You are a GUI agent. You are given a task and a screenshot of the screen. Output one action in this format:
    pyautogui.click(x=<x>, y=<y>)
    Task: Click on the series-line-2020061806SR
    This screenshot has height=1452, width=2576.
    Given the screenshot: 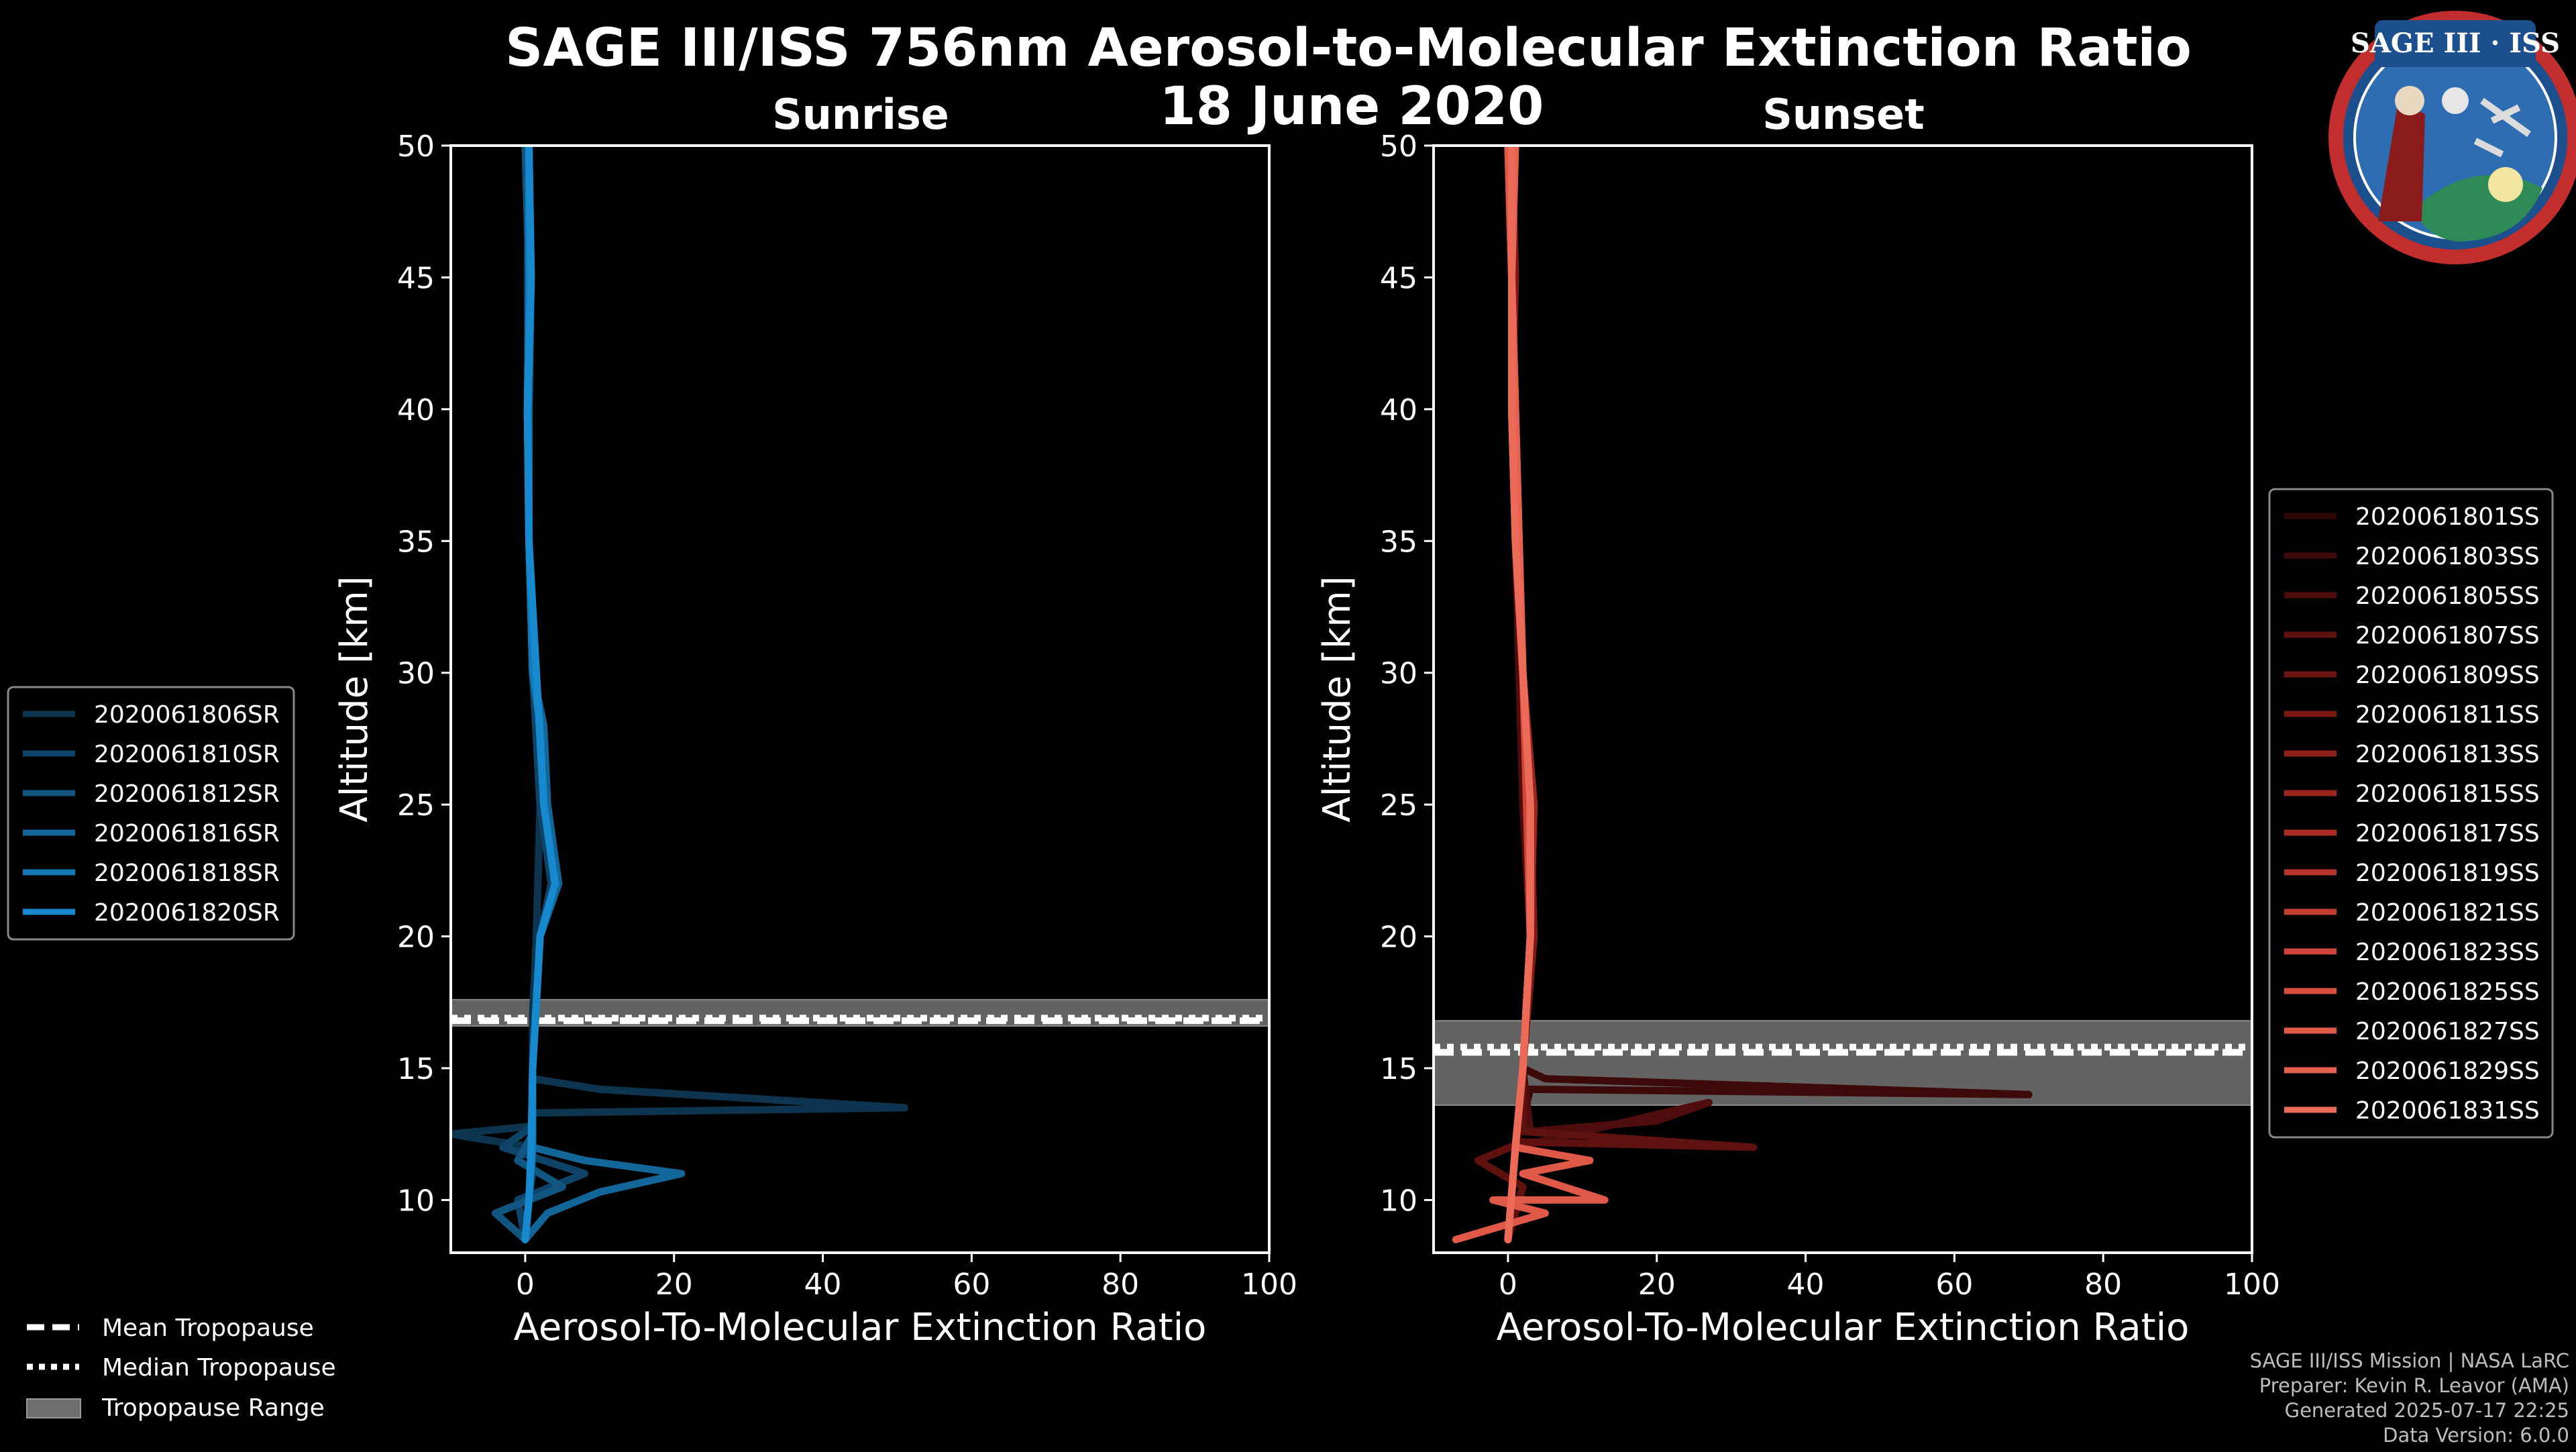 What is the action you would take?
    pyautogui.click(x=679, y=695)
    